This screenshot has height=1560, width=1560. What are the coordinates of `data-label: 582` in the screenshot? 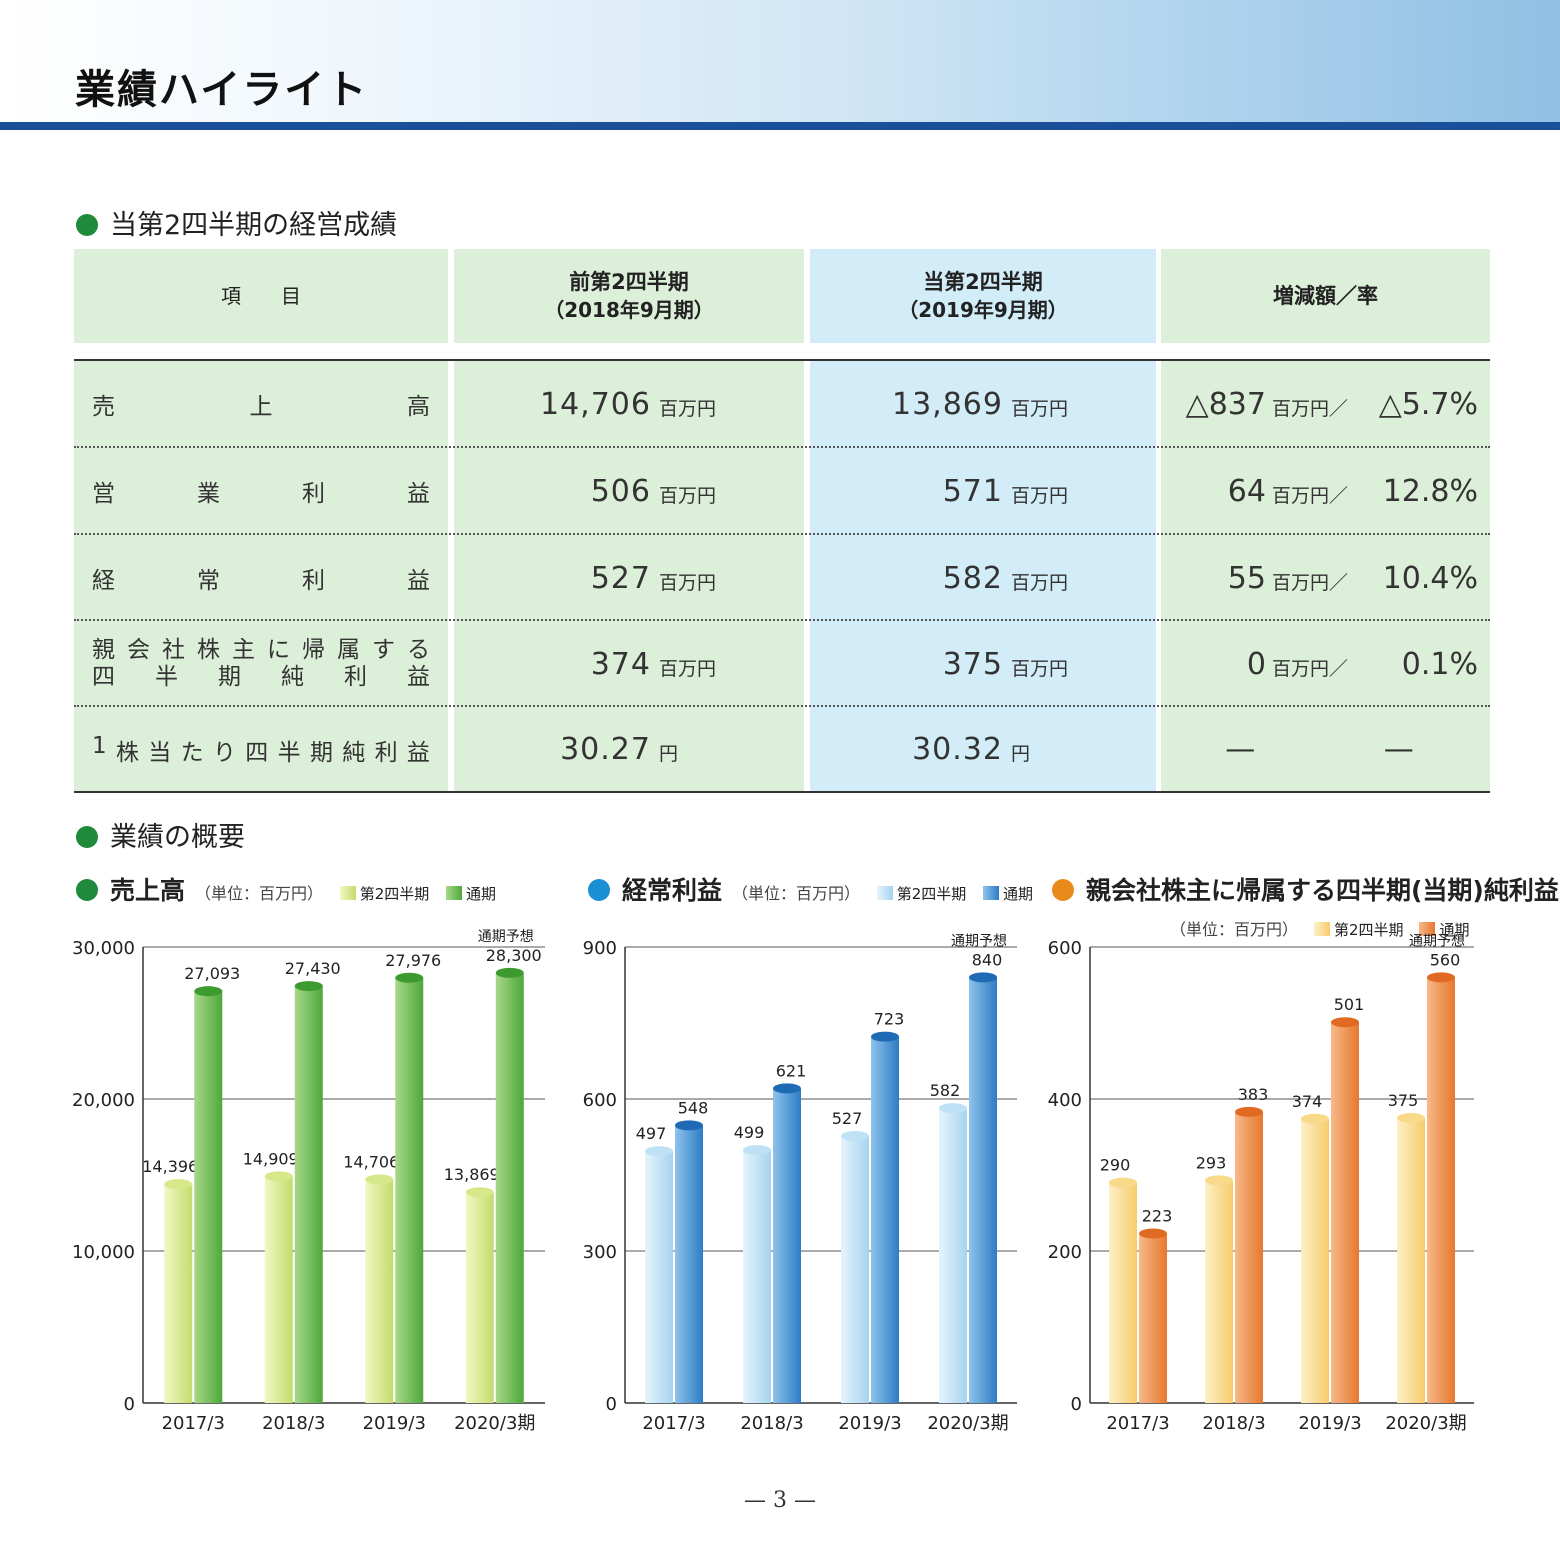 It's located at (945, 1090).